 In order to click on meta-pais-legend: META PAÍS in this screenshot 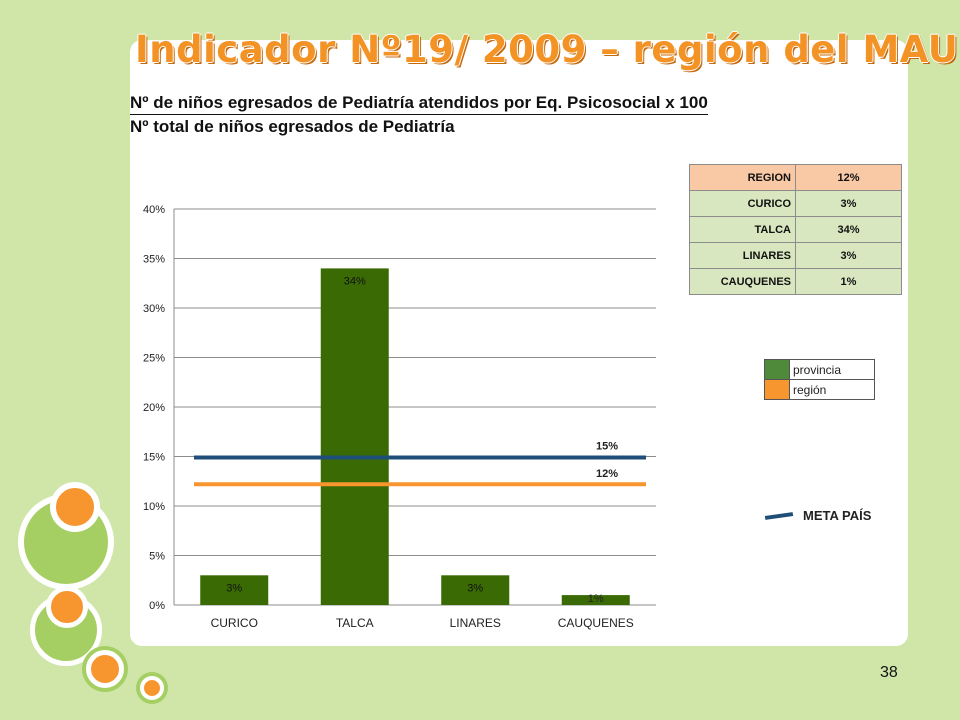, I will do `click(818, 515)`.